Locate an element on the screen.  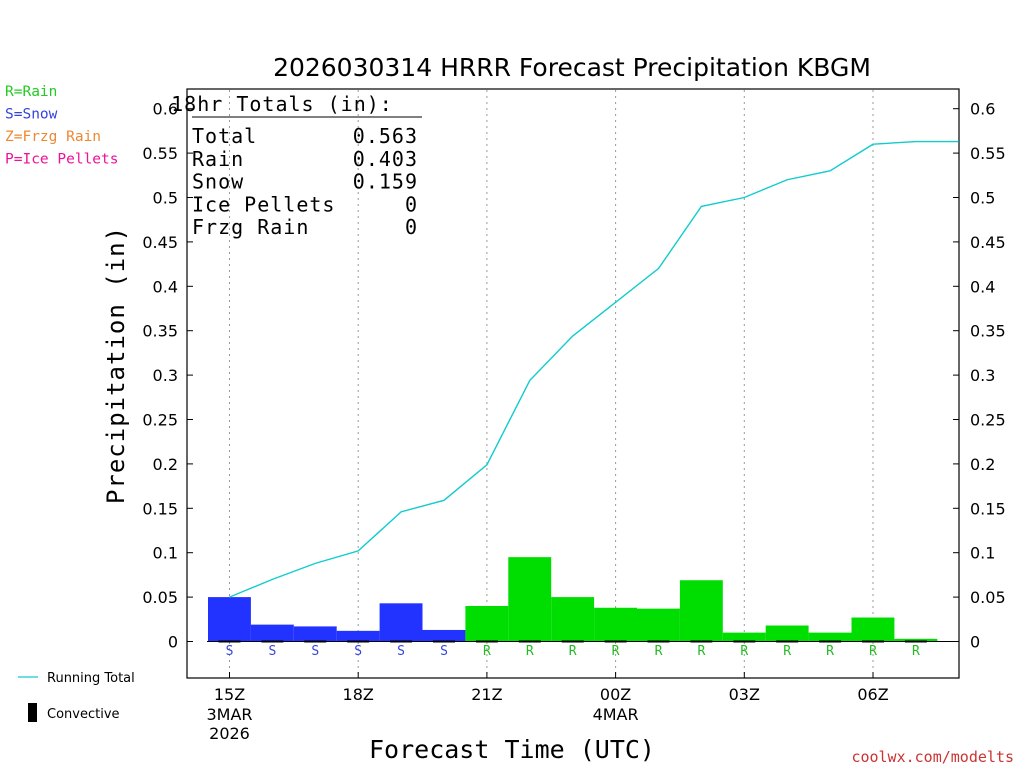
x-tick-label: 06Z is located at coordinates (872, 694).